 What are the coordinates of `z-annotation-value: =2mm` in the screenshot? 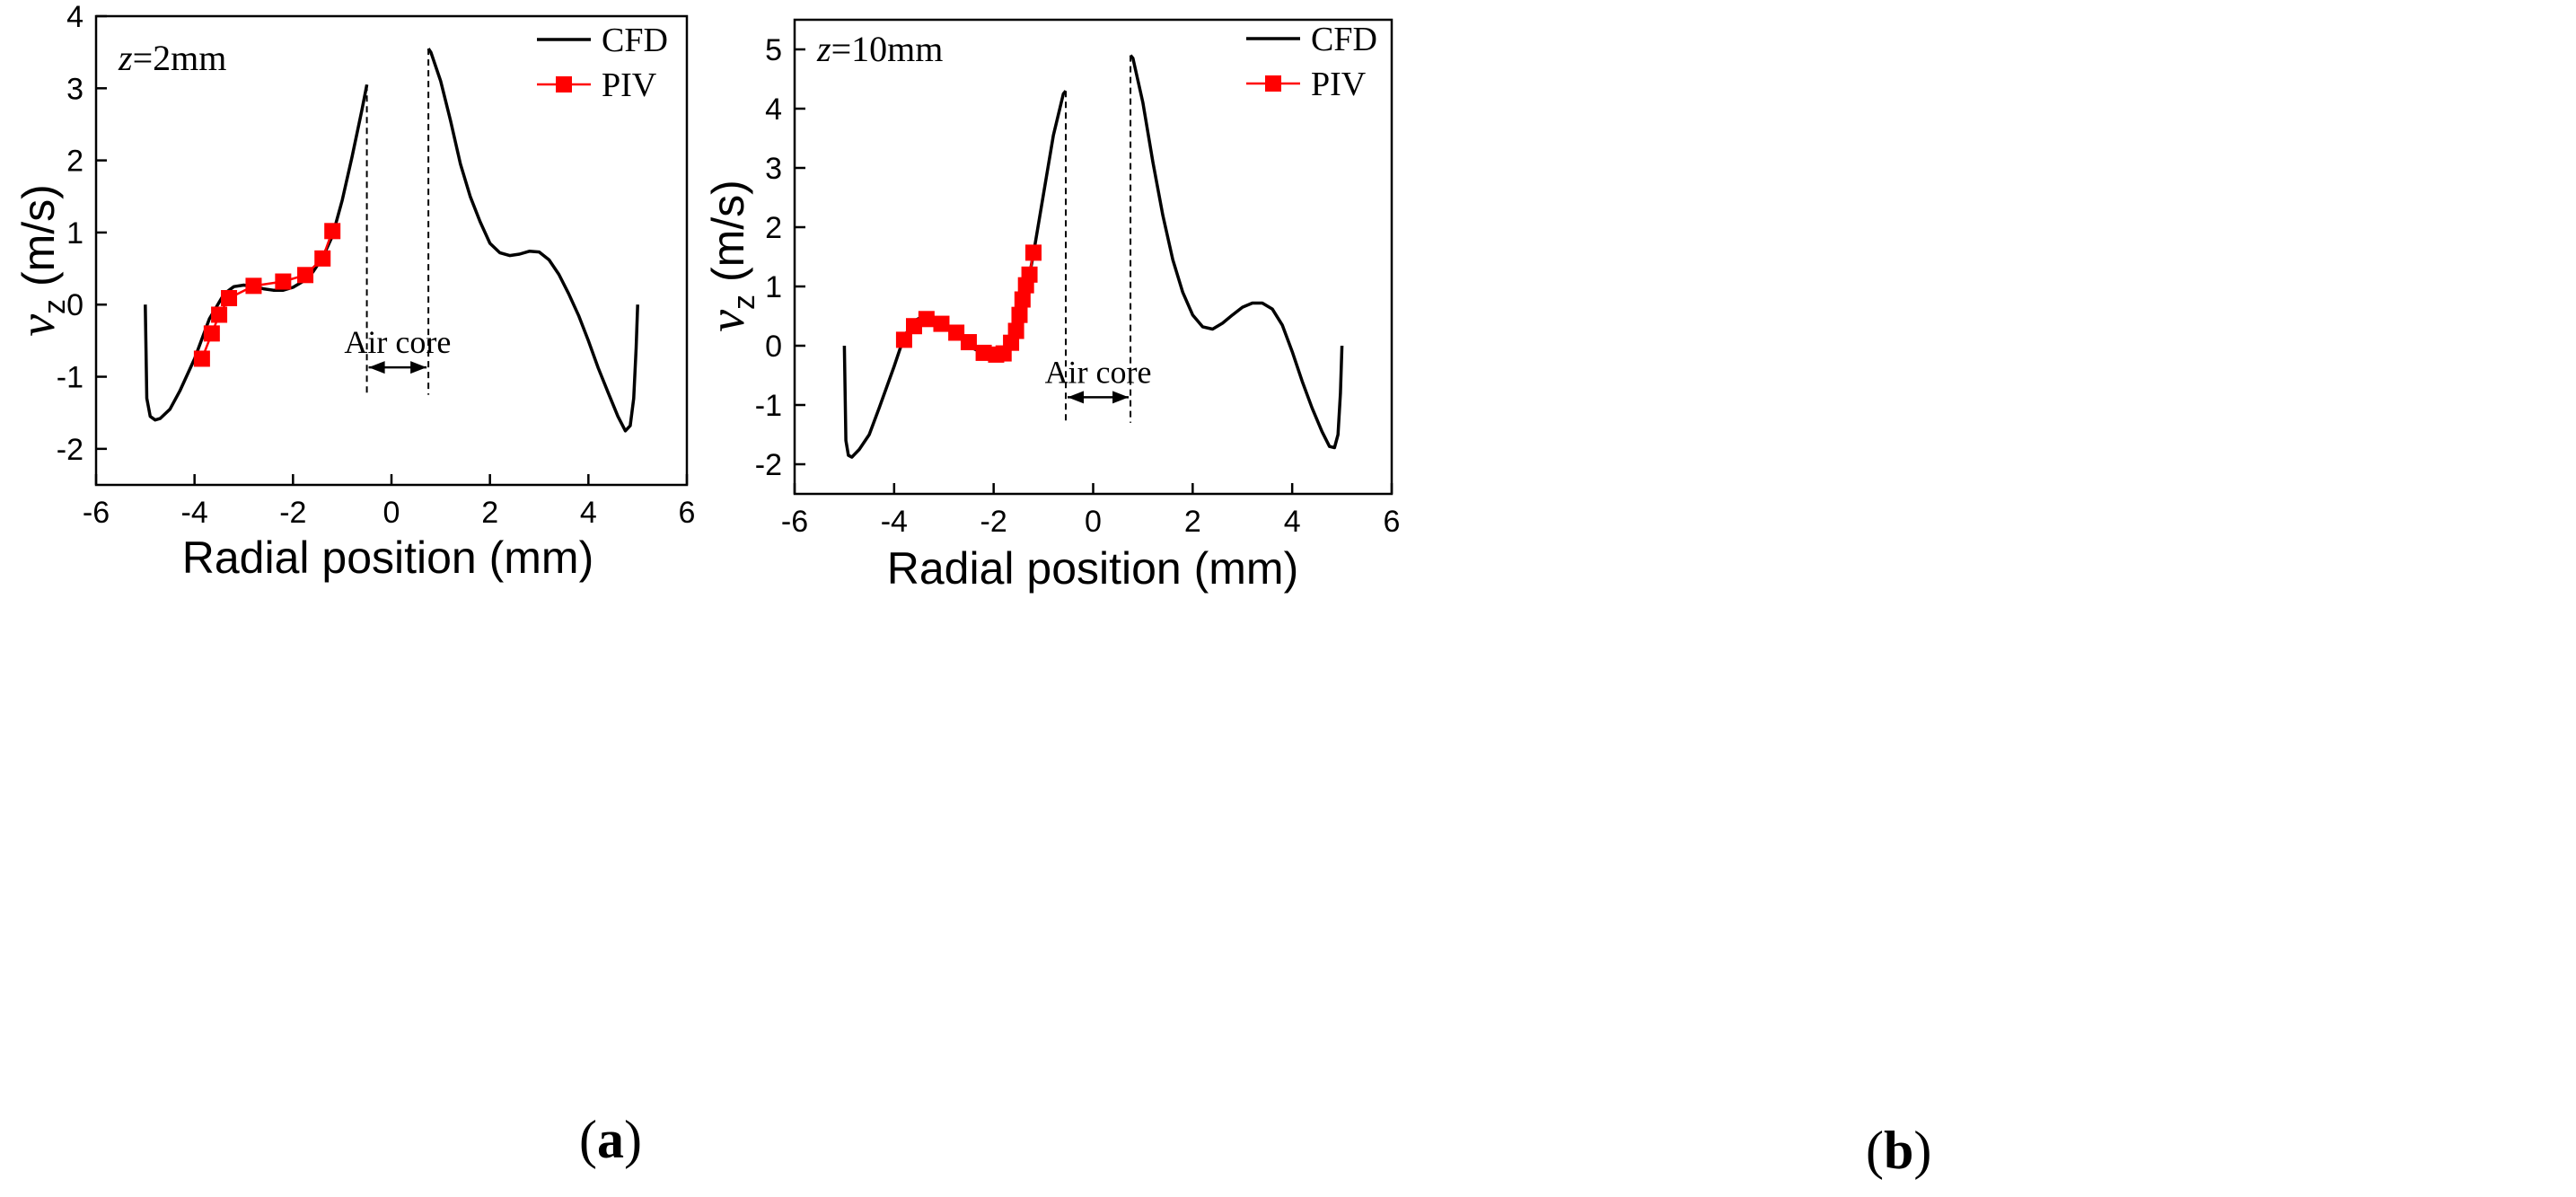 It's located at (180, 58).